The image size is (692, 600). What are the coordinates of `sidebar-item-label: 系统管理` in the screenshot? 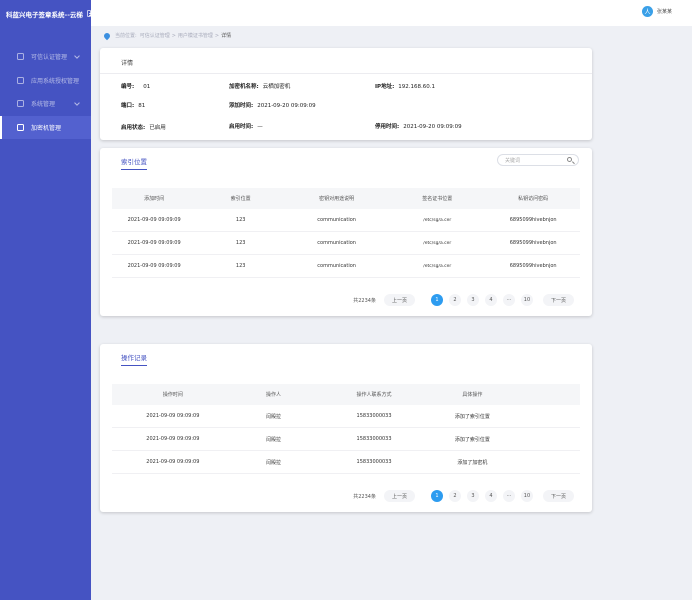 It's located at (43, 105).